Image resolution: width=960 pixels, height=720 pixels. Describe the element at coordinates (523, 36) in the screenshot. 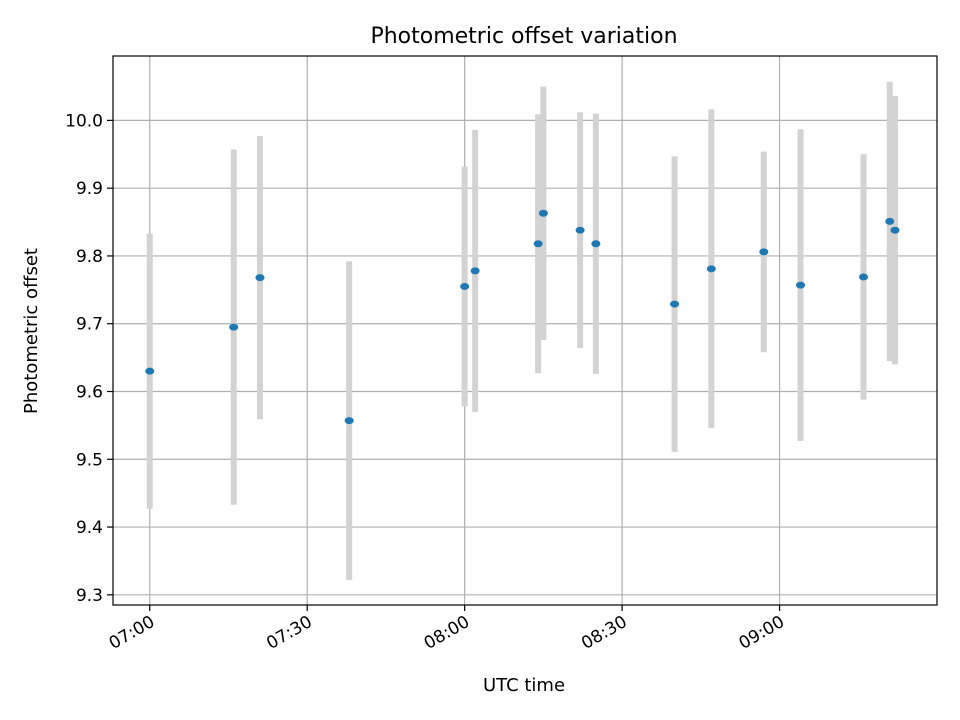

I see `chart-title: Photometric offset variation` at that location.